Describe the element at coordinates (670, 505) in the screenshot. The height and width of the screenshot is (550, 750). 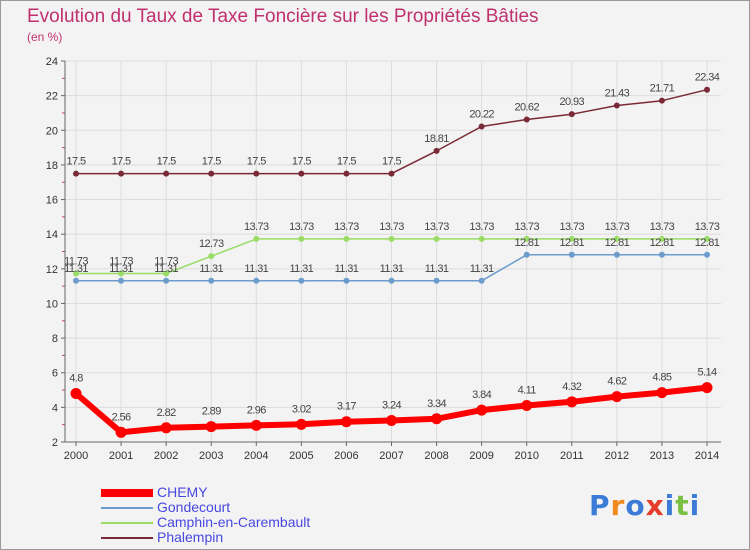
I see `logo-letter: i` at that location.